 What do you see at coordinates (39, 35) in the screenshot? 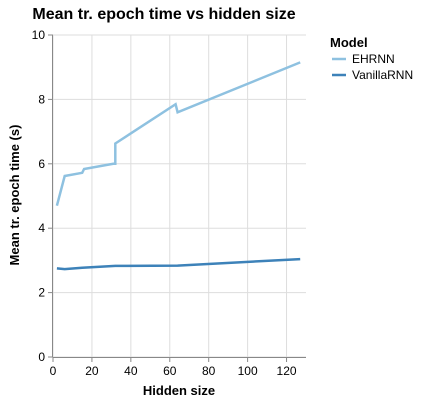
I see `y-tick-label: 10` at bounding box center [39, 35].